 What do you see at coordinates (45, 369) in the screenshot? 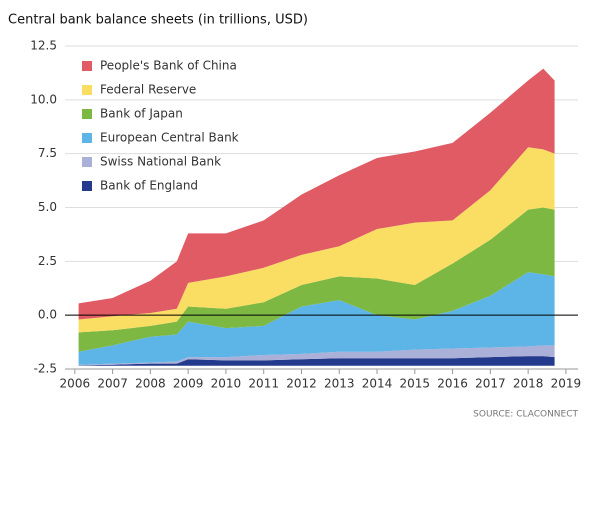
I see `y-tick-label: -2.5` at bounding box center [45, 369].